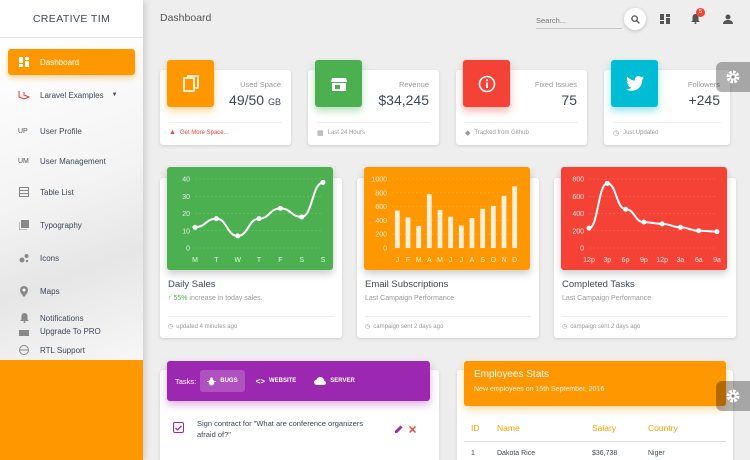 Image resolution: width=750 pixels, height=460 pixels. I want to click on x-tick-label: D, so click(514, 260).